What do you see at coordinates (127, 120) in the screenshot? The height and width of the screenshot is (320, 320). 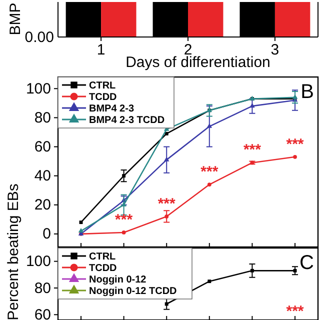 I see `legend-label: BMP4 2-3 TCDD` at bounding box center [127, 120].